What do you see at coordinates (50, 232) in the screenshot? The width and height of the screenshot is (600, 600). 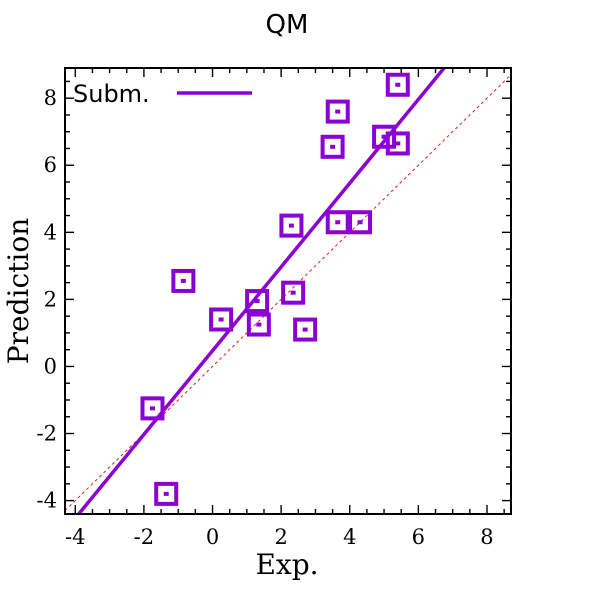 I see `y-tick-label: 4` at bounding box center [50, 232].